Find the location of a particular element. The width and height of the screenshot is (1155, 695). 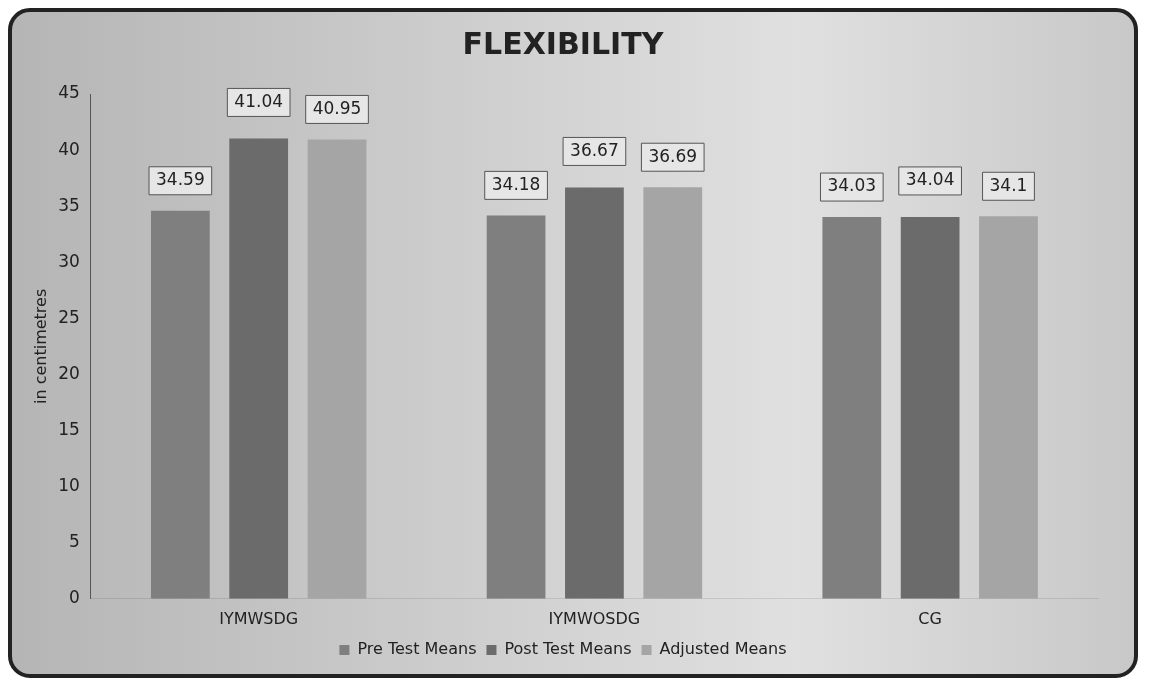

data-label: 34.59 is located at coordinates (180, 179).